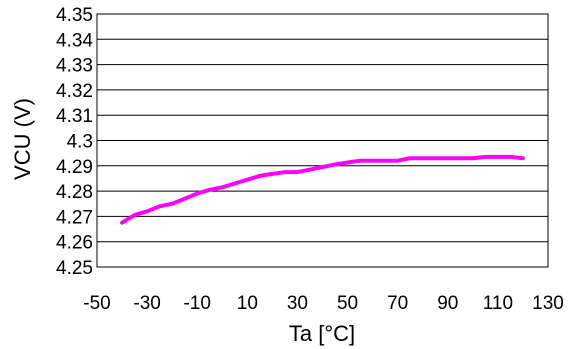 This screenshot has width=569, height=349. What do you see at coordinates (397, 303) in the screenshot?
I see `x-tick-label: 70` at bounding box center [397, 303].